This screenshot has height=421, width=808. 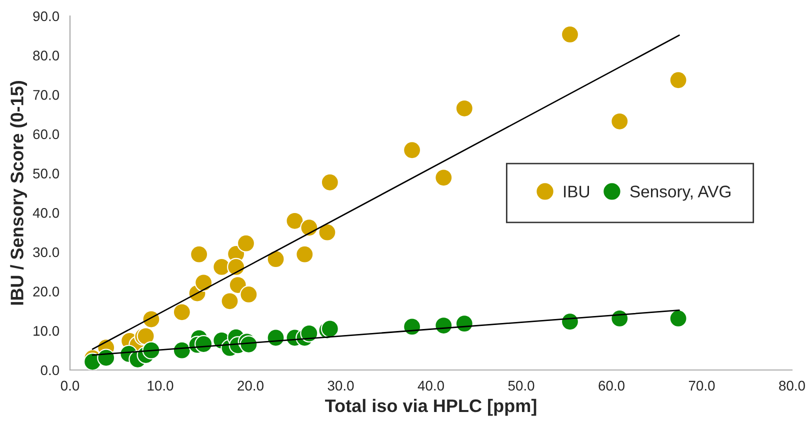 What do you see at coordinates (341, 385) in the screenshot?
I see `x-tick-label: 30.0` at bounding box center [341, 385].